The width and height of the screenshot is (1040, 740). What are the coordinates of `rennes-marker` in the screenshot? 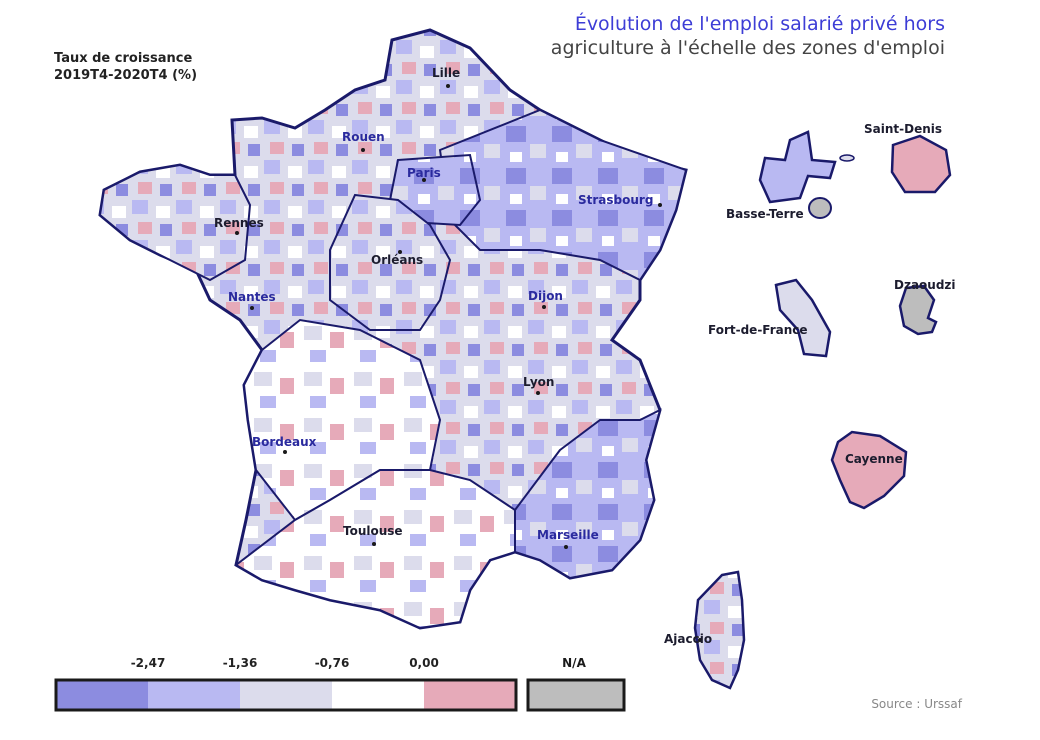 It's located at (237, 233).